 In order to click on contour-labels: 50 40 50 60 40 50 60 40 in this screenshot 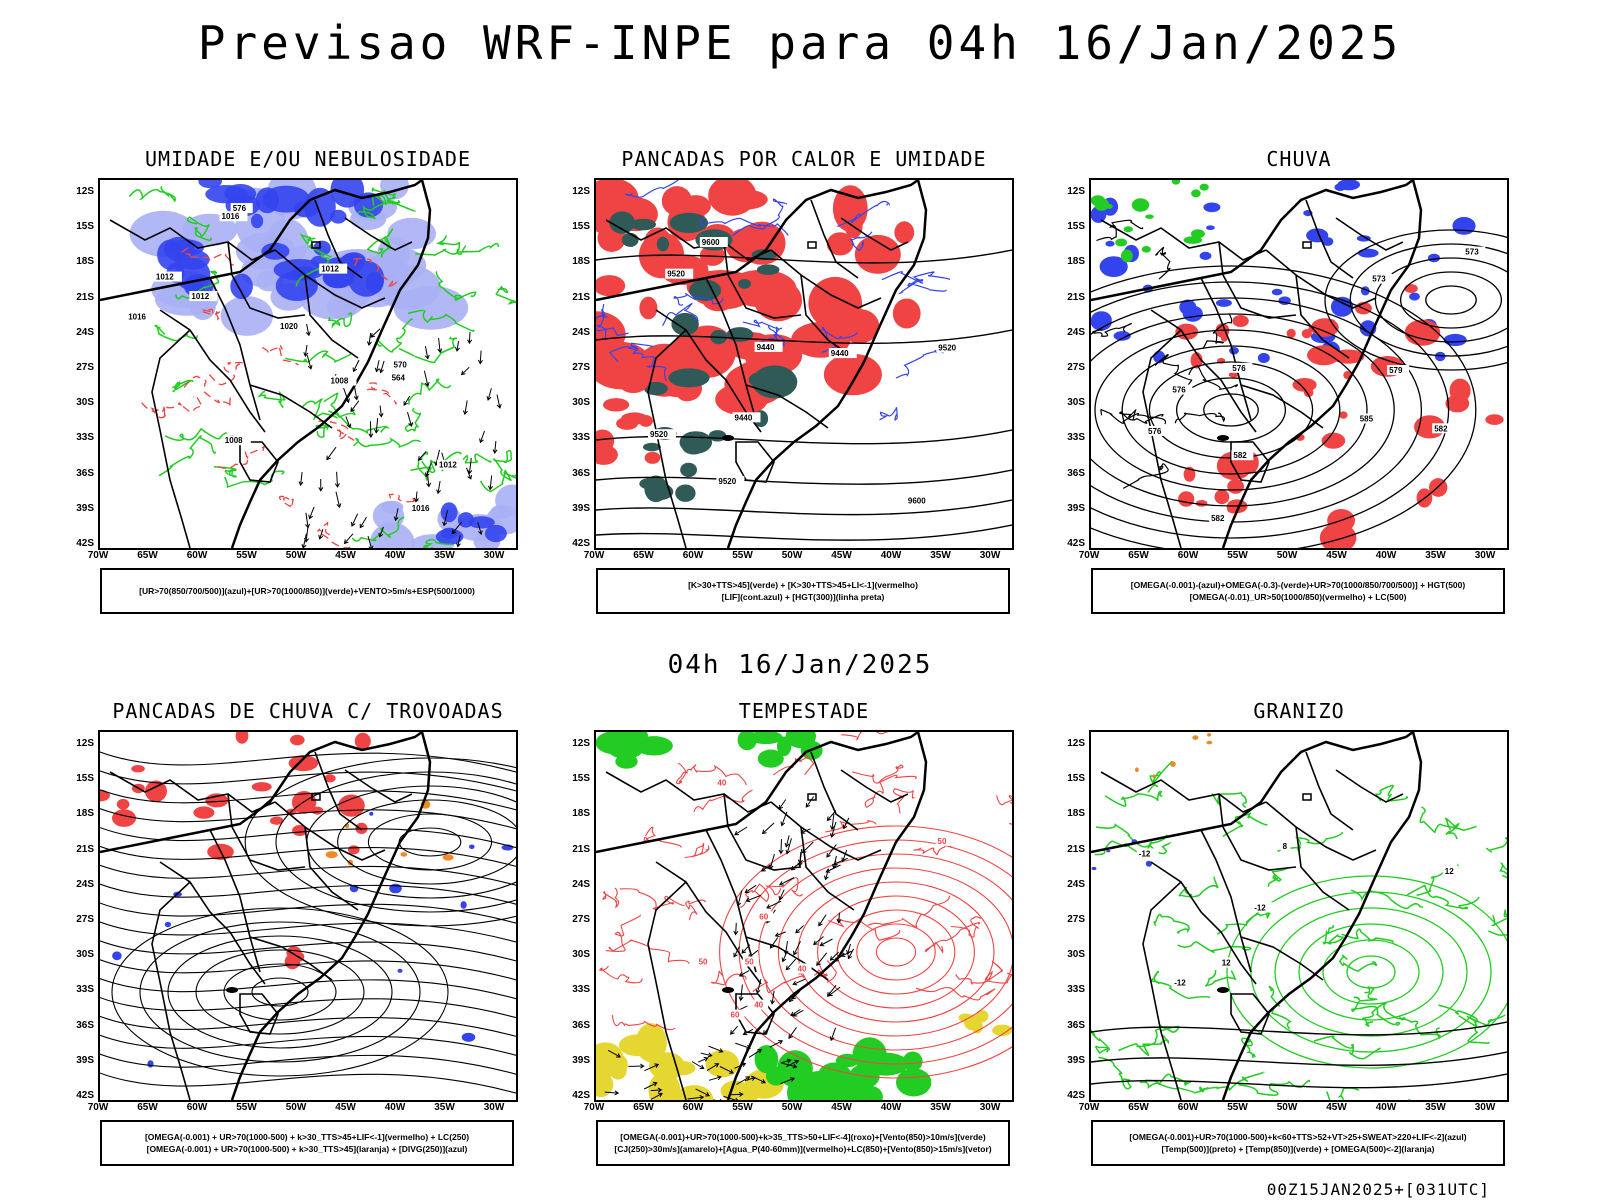, I will do `click(824, 898)`.